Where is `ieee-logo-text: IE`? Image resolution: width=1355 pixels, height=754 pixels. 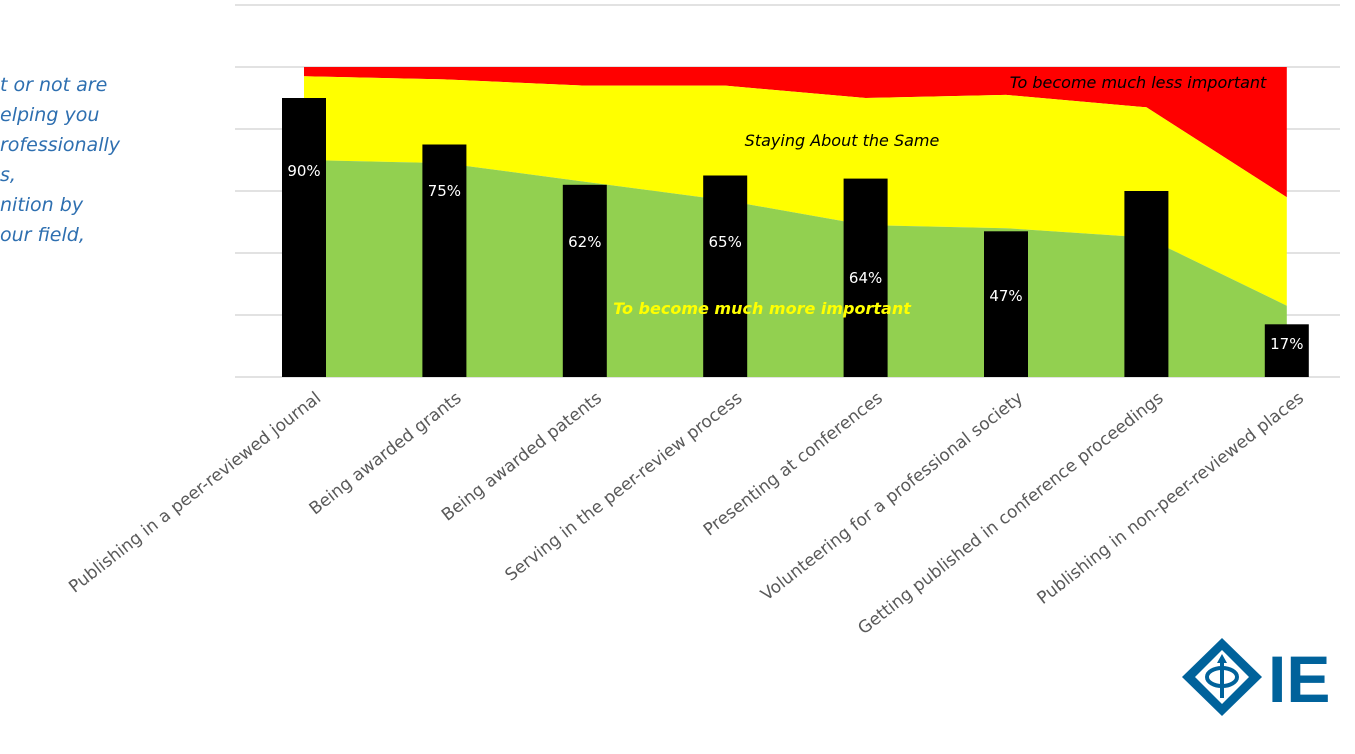 ieee-logo-text: IE is located at coordinates (1299, 679).